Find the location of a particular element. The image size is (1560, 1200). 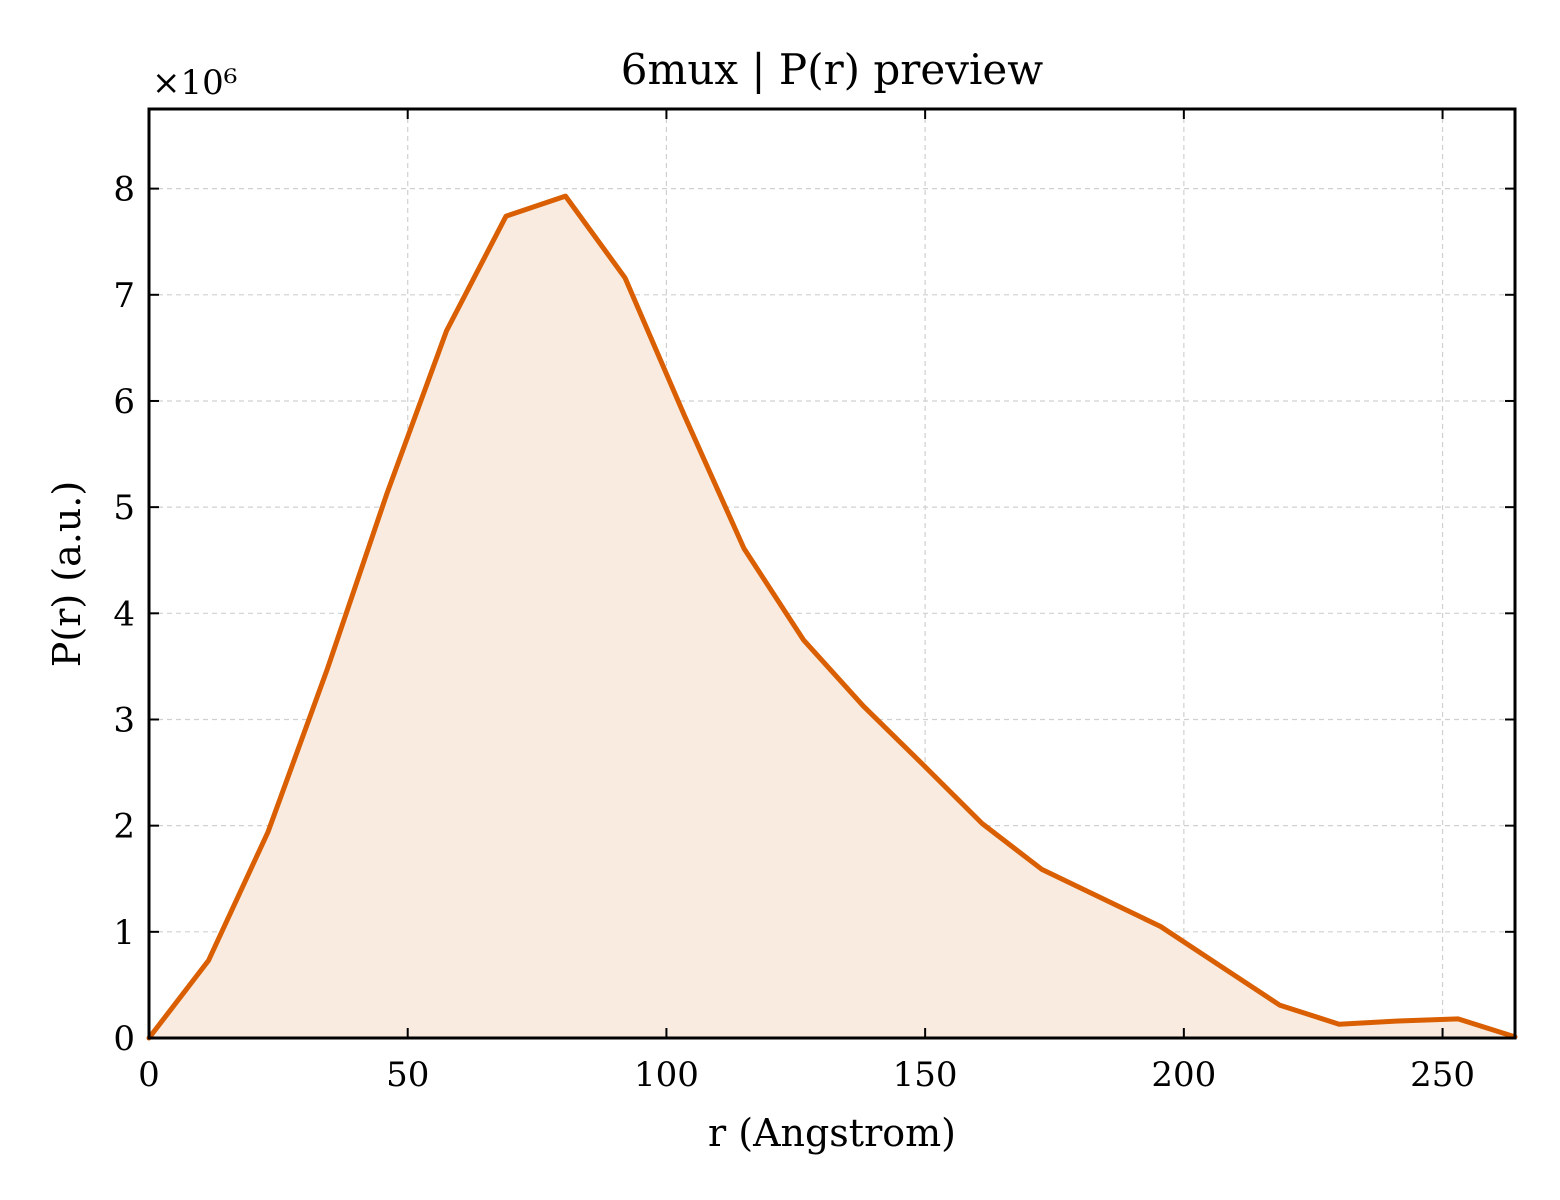

y-tick-label: 1 is located at coordinates (124, 933).